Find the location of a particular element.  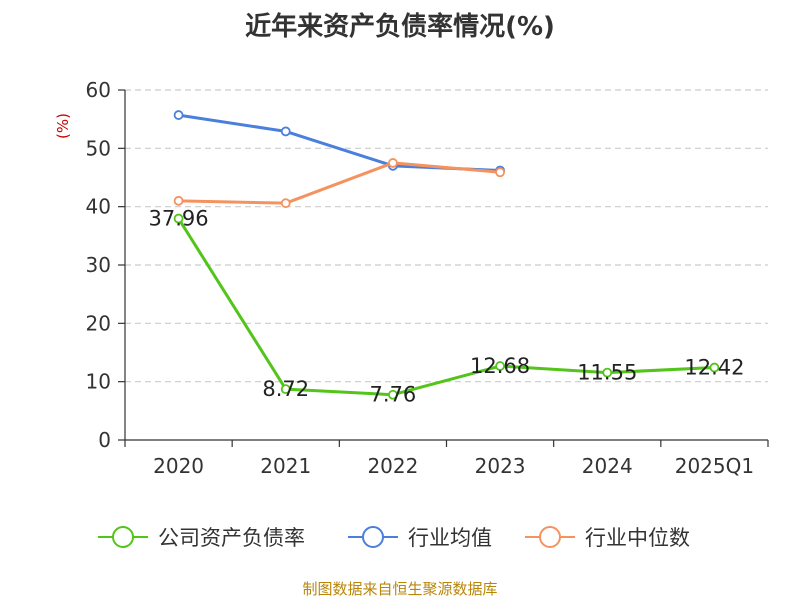

legend: 公司资产负债率 行业均值 行业中位数 is located at coordinates (394, 538).